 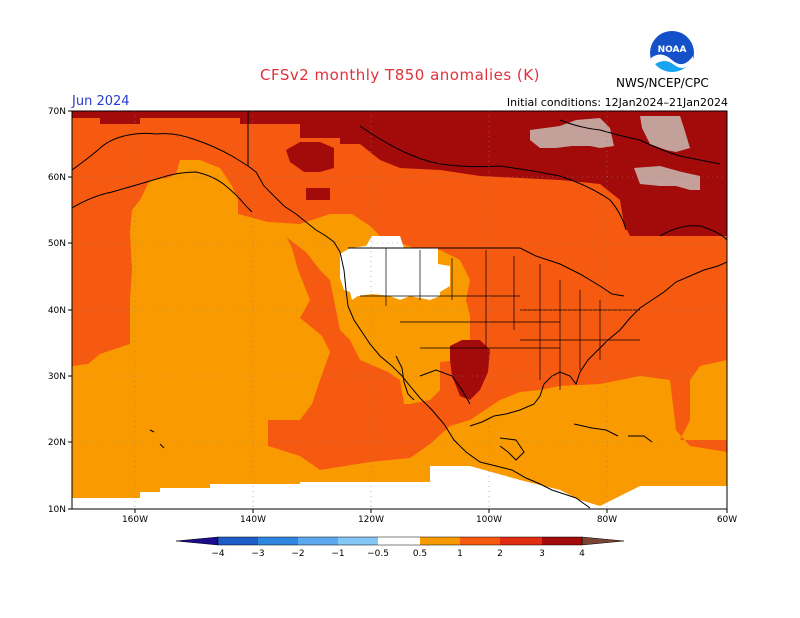 I want to click on colorbar-label: −3, so click(x=257, y=554).